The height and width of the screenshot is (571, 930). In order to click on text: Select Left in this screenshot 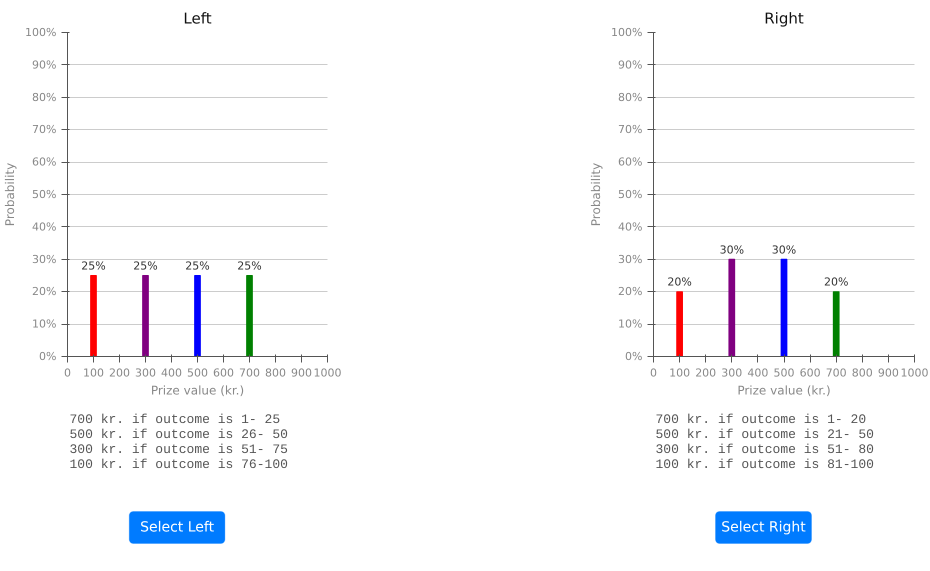, I will do `click(177, 528)`.